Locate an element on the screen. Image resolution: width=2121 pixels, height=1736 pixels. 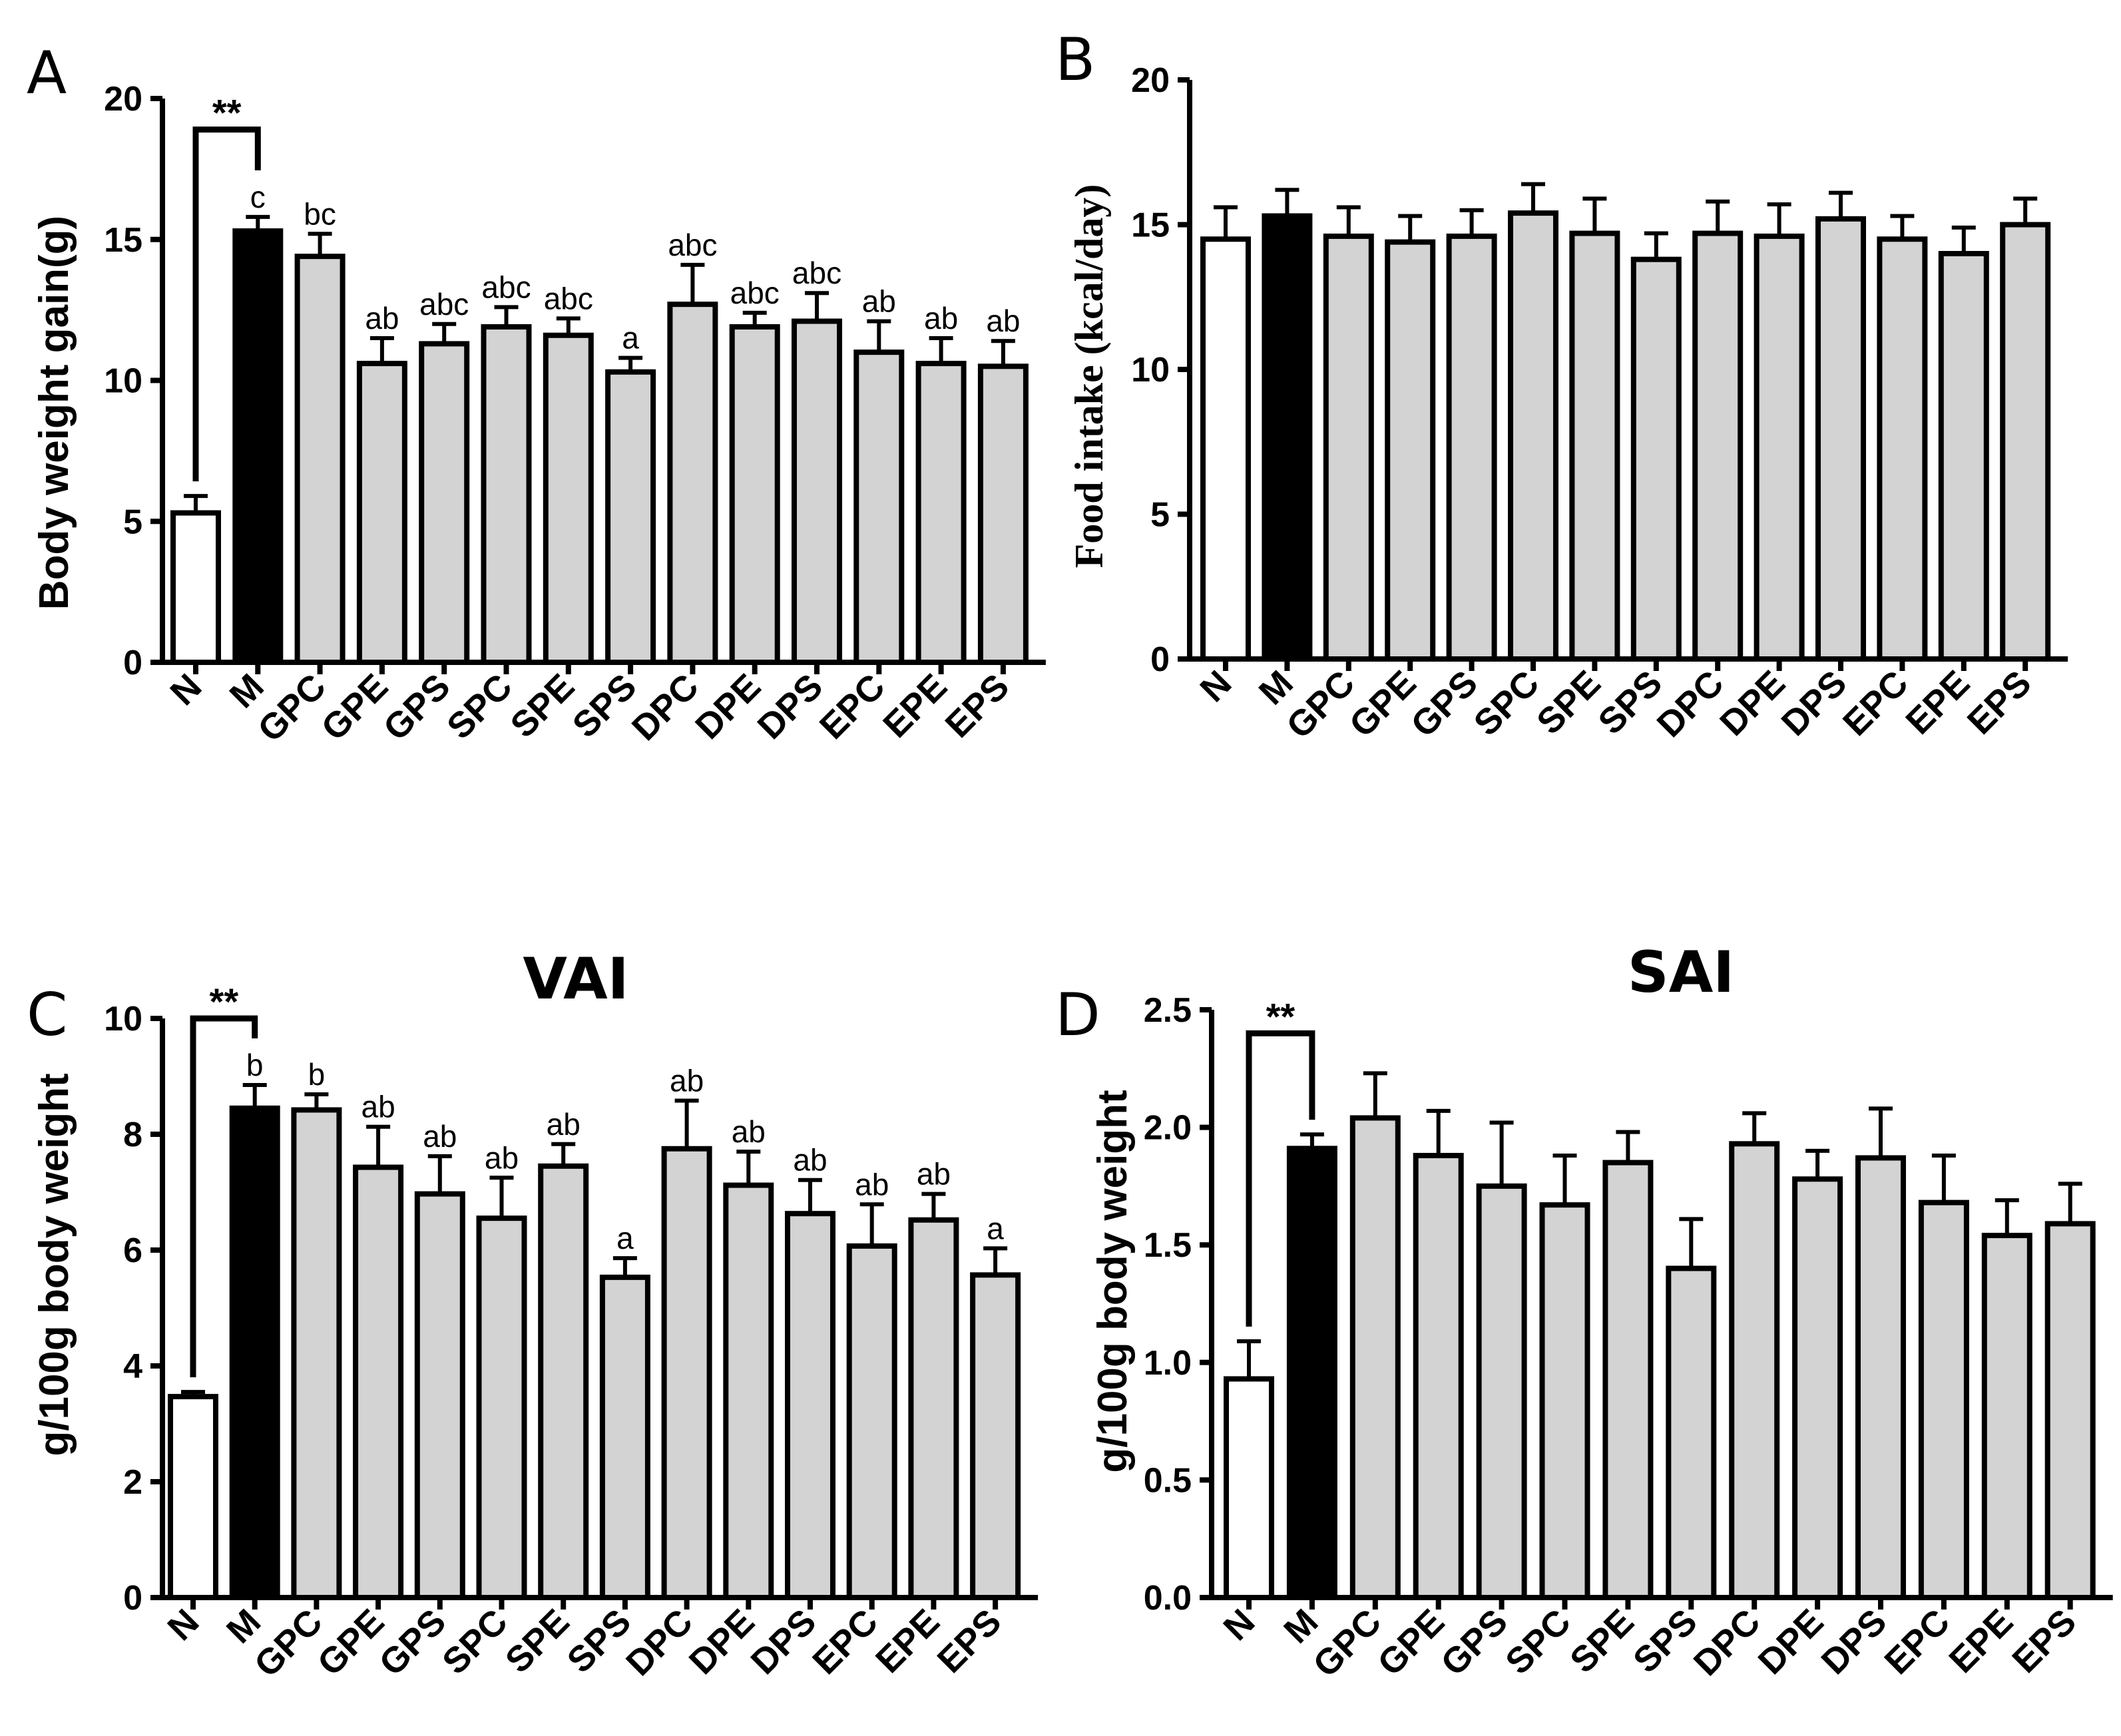
y-axis-label-a: Body weight gain(g) is located at coordinates (54, 413).